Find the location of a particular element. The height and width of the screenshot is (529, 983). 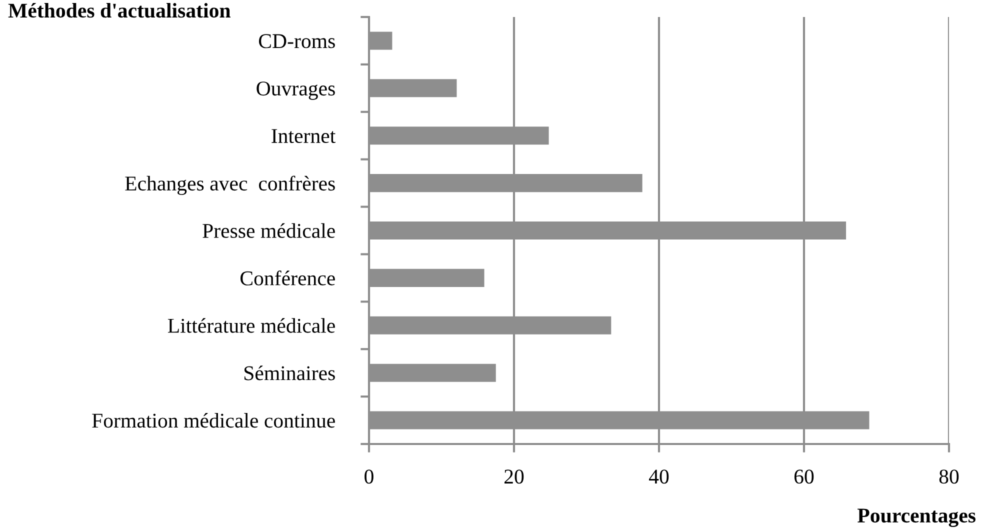

y-tick-label: Internet is located at coordinates (304, 136).